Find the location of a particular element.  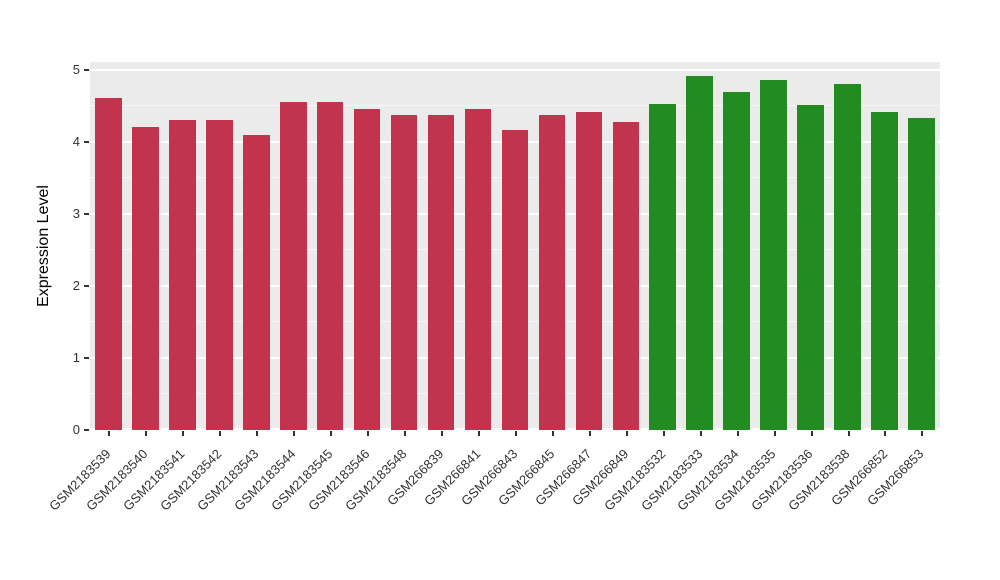

x-axis-slot: GSM266843 is located at coordinates (495, 495).